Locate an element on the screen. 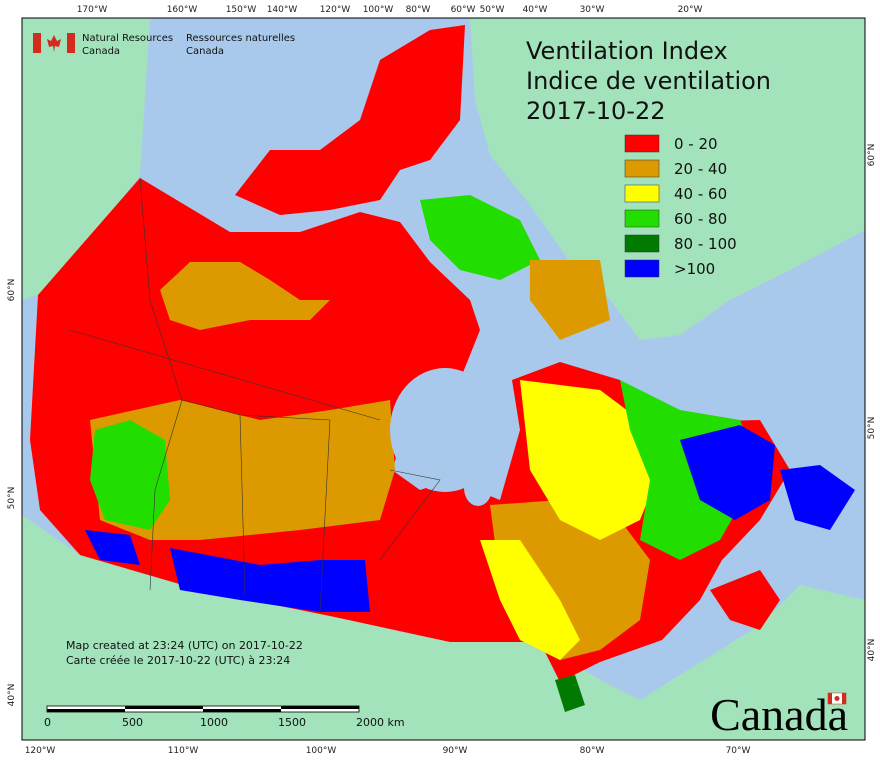 The height and width of the screenshot is (760, 880). zone-yellow-east is located at coordinates (590, 460).